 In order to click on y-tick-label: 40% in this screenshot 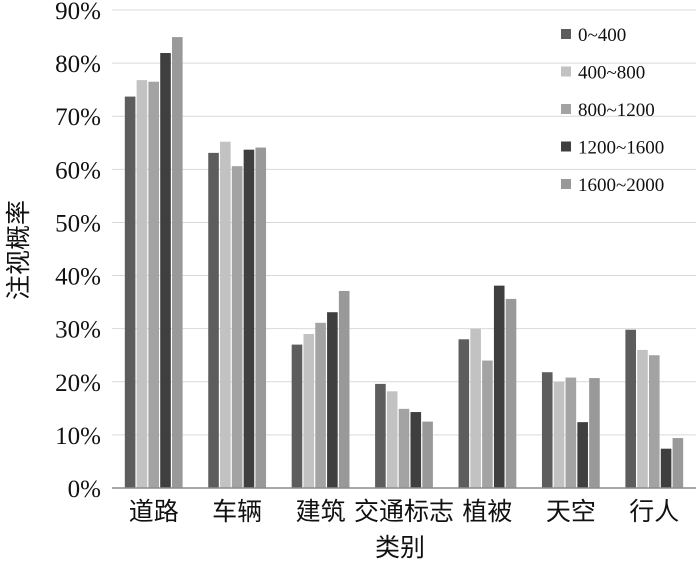, I will do `click(78, 277)`.